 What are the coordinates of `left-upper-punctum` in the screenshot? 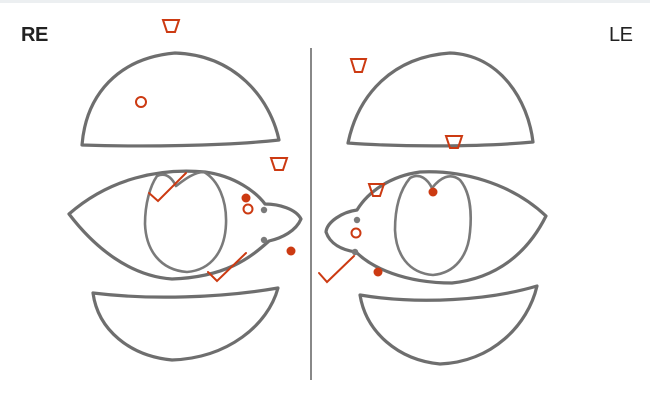 It's located at (357, 220).